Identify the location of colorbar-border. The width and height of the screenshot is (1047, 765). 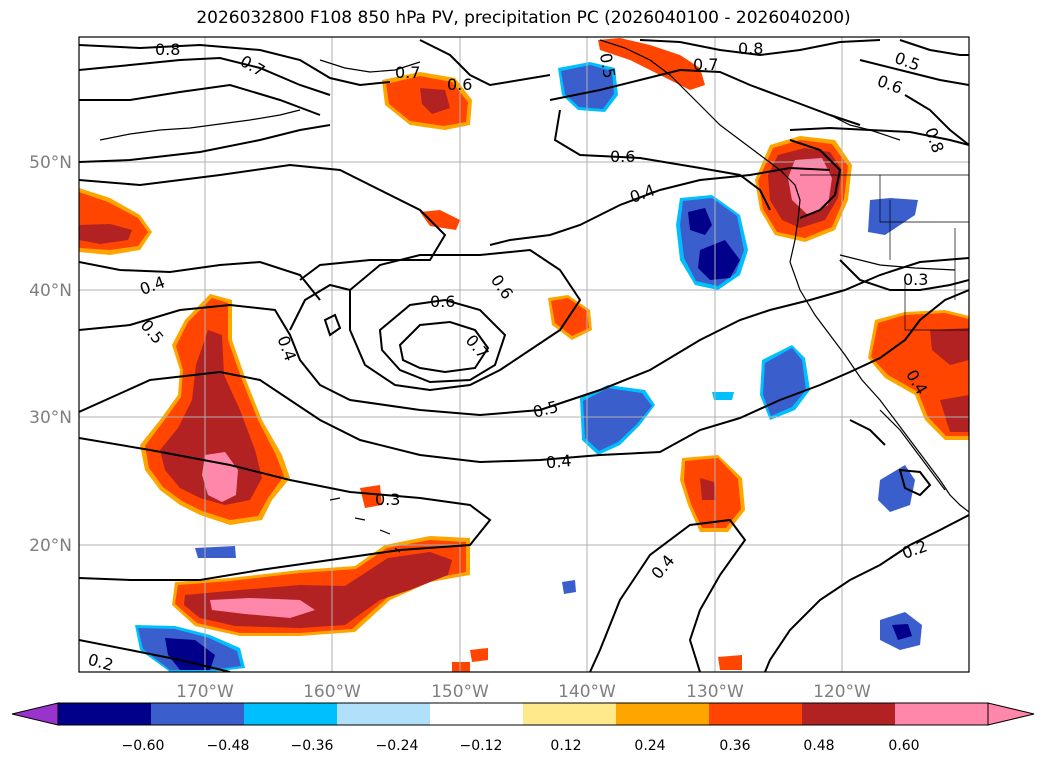
(523, 714).